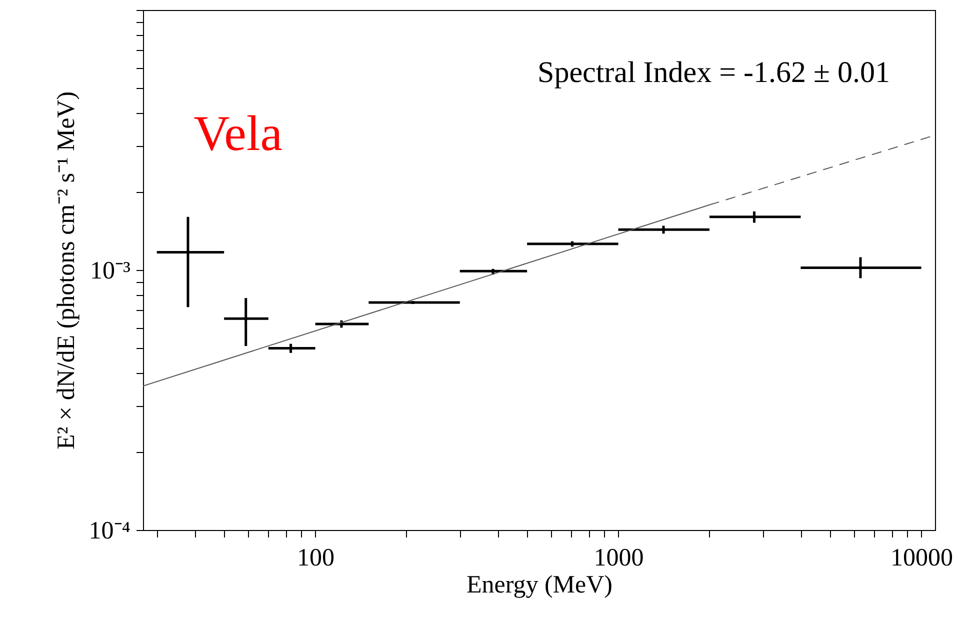 Image resolution: width=974 pixels, height=629 pixels. Describe the element at coordinates (714, 72) in the screenshot. I see `annotation: Spectral Index = -1.62 ± 0.01` at that location.